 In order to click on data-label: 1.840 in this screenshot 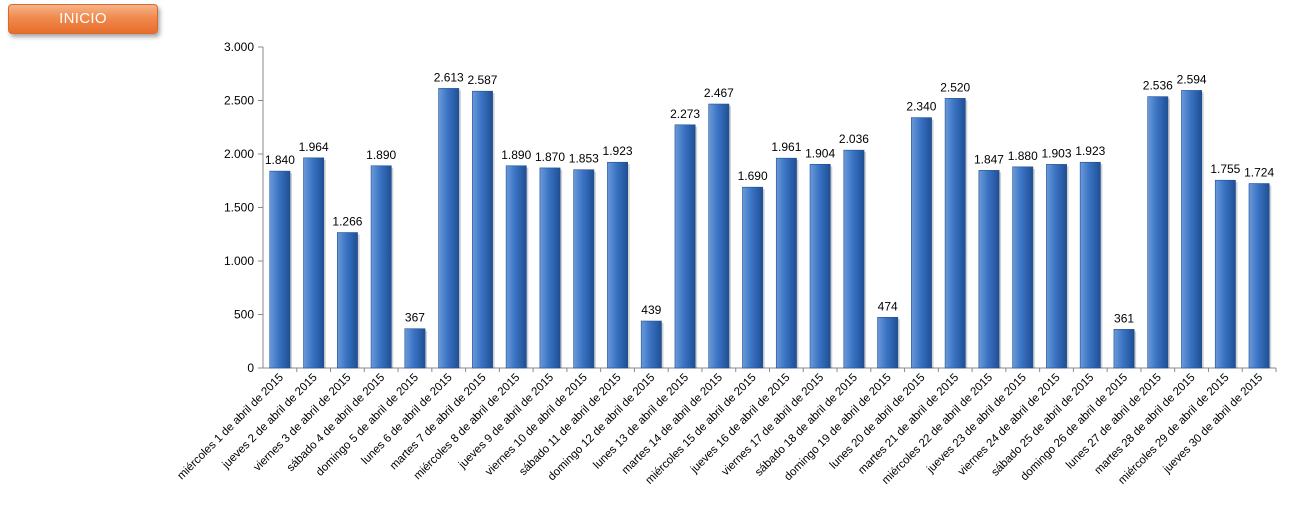, I will do `click(280, 160)`.